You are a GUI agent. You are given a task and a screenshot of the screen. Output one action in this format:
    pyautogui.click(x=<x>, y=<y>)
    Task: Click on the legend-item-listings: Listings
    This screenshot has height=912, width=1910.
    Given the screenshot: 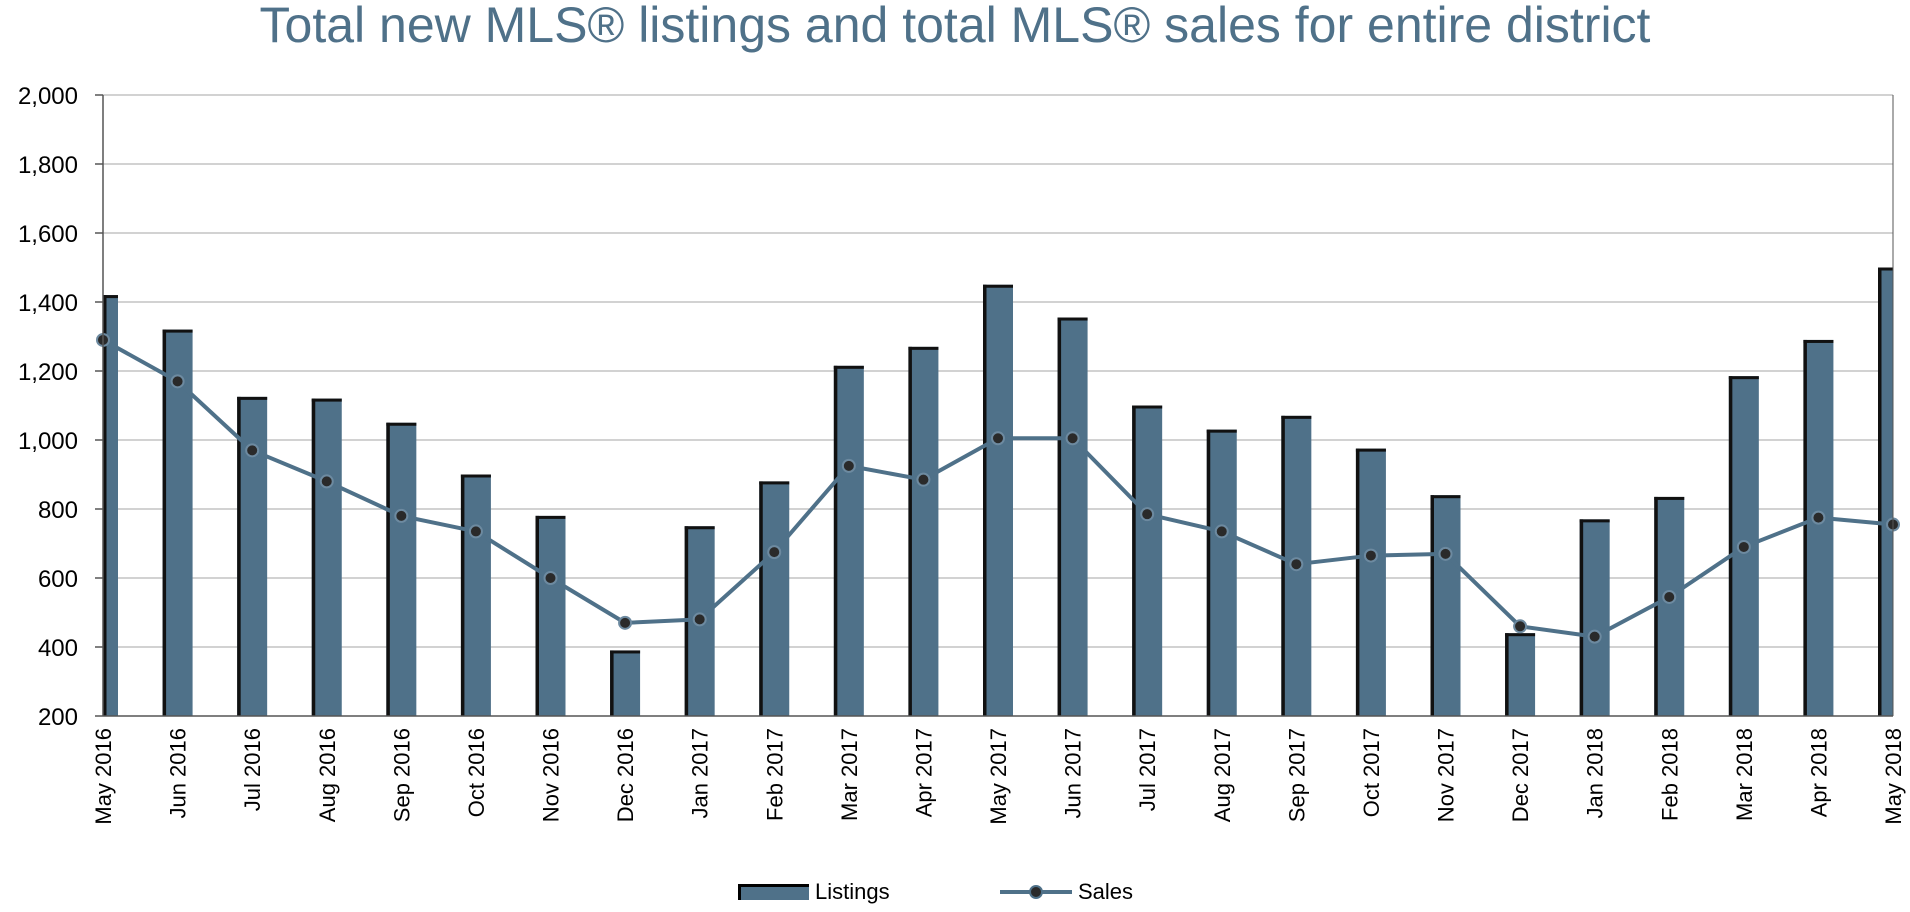 What is the action you would take?
    pyautogui.click(x=814, y=892)
    